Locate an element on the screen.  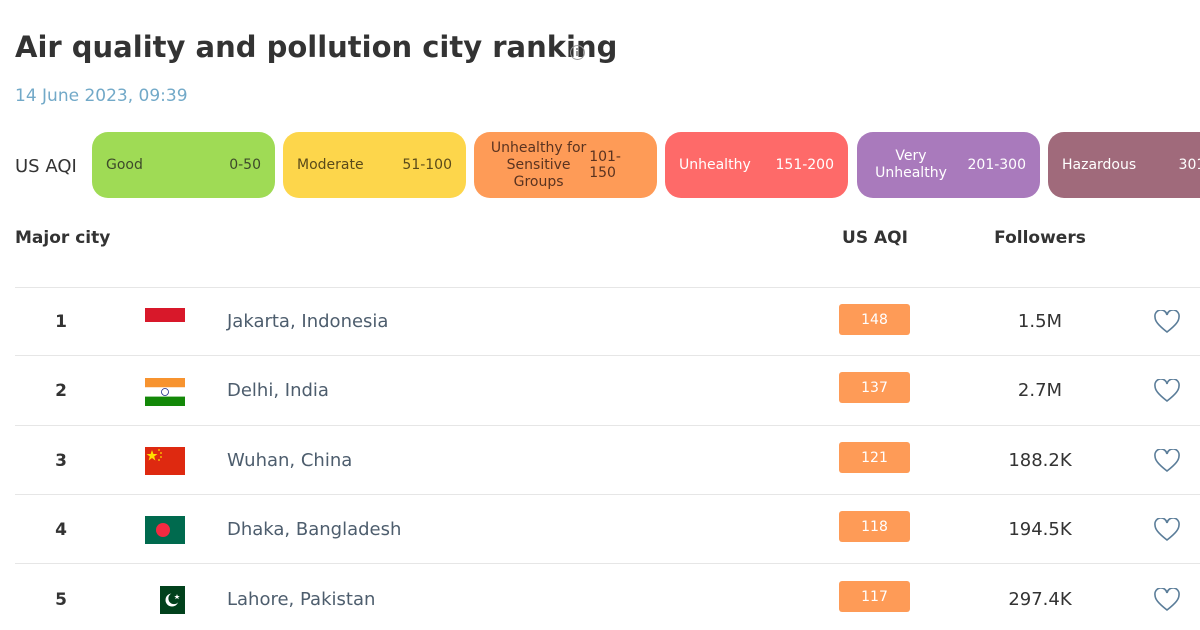
level-range: 201-300 is located at coordinates (997, 165).